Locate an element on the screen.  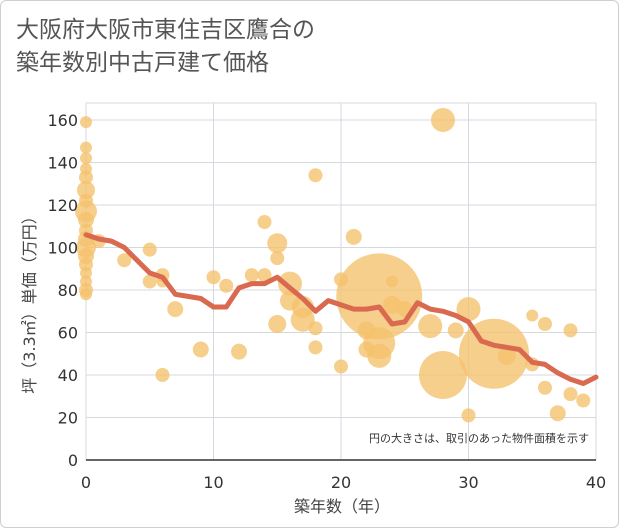
y-tick-label: 80 is located at coordinates (68, 290).